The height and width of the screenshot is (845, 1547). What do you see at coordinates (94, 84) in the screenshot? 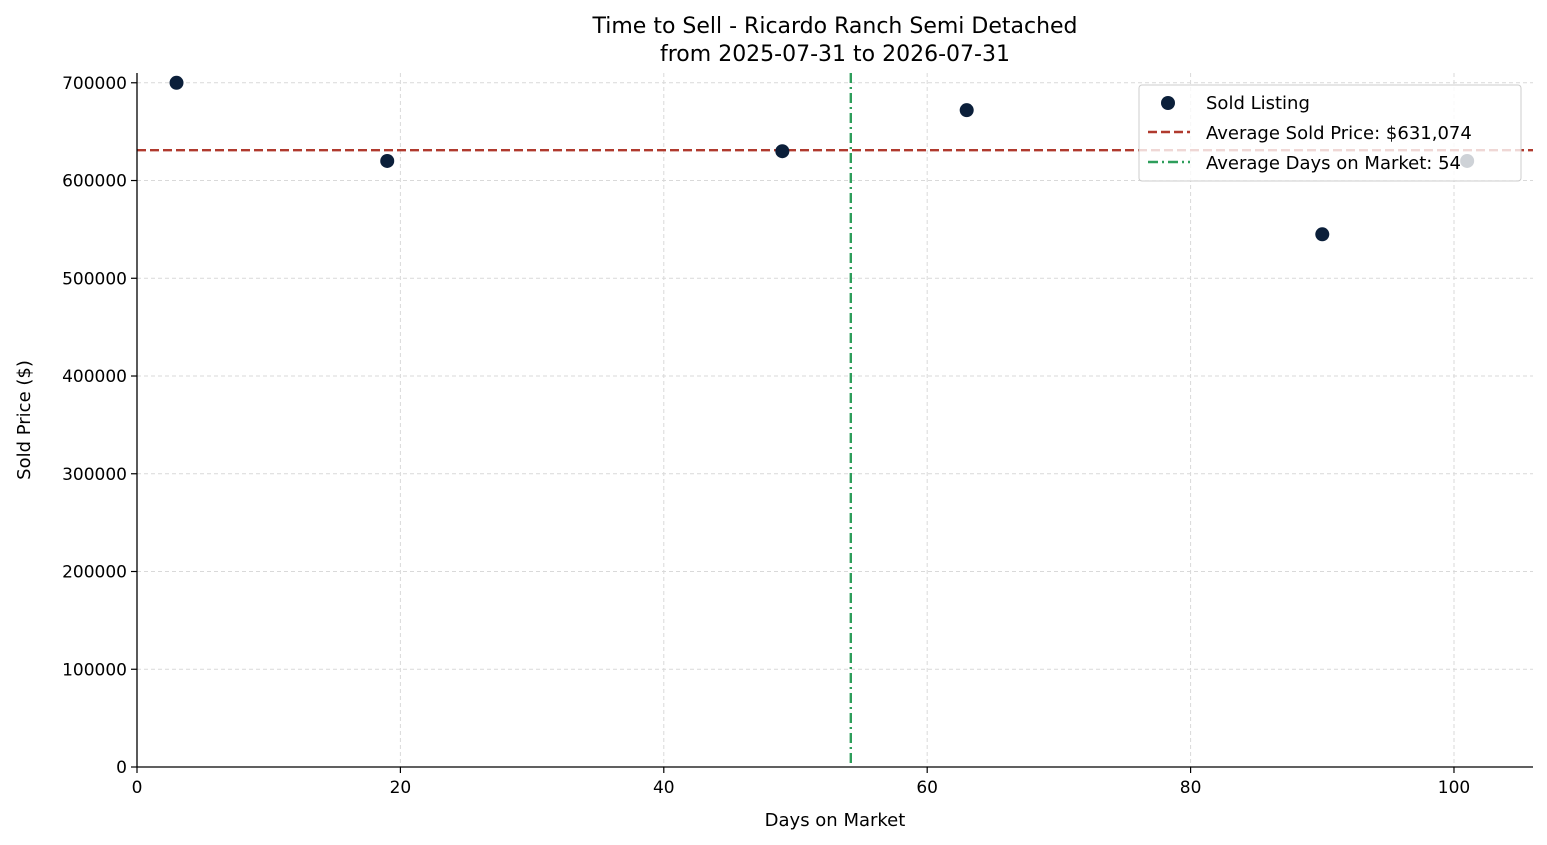
I see `y-tick-label: 700000` at bounding box center [94, 84].